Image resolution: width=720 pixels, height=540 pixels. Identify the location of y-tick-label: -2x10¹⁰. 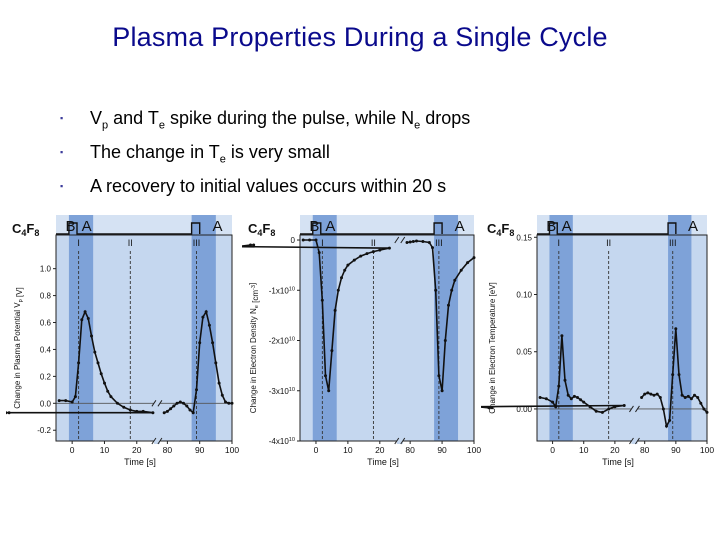
(282, 341).